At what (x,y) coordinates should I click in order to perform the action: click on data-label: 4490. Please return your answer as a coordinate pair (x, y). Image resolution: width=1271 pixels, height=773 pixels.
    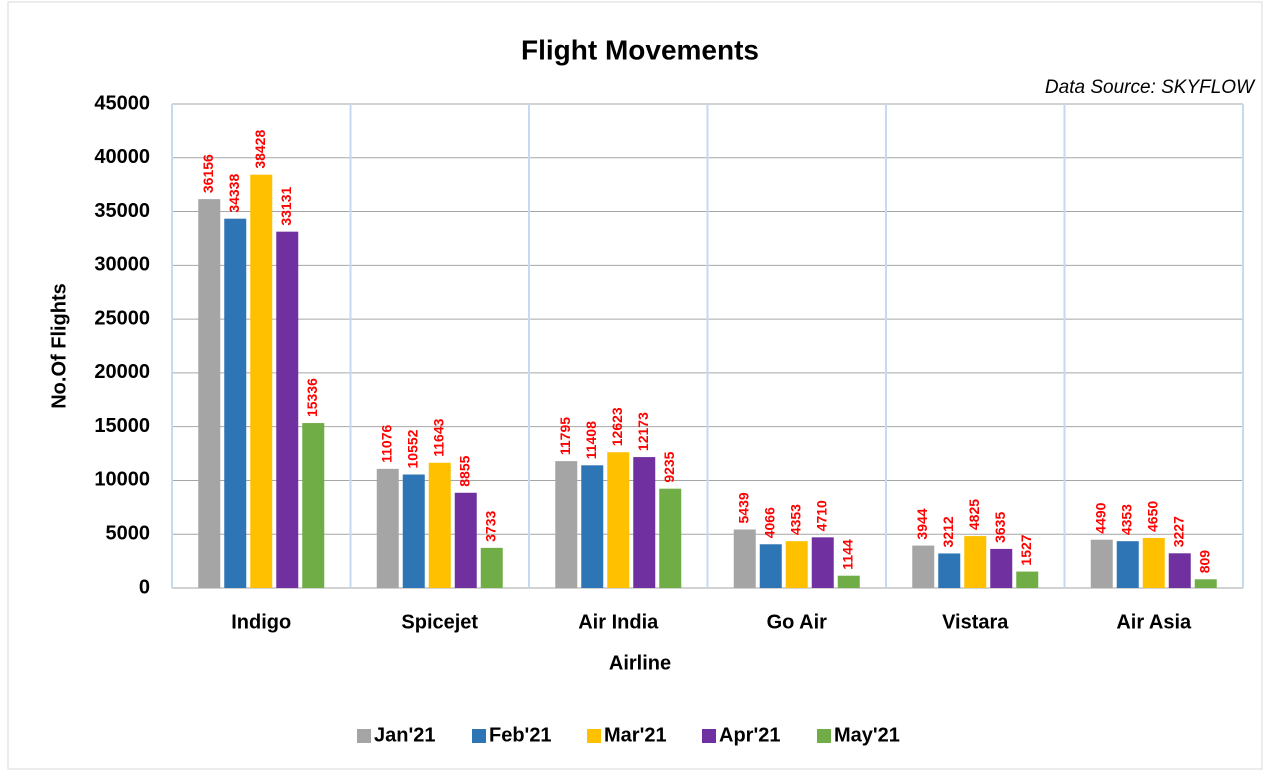
    Looking at the image, I should click on (1100, 517).